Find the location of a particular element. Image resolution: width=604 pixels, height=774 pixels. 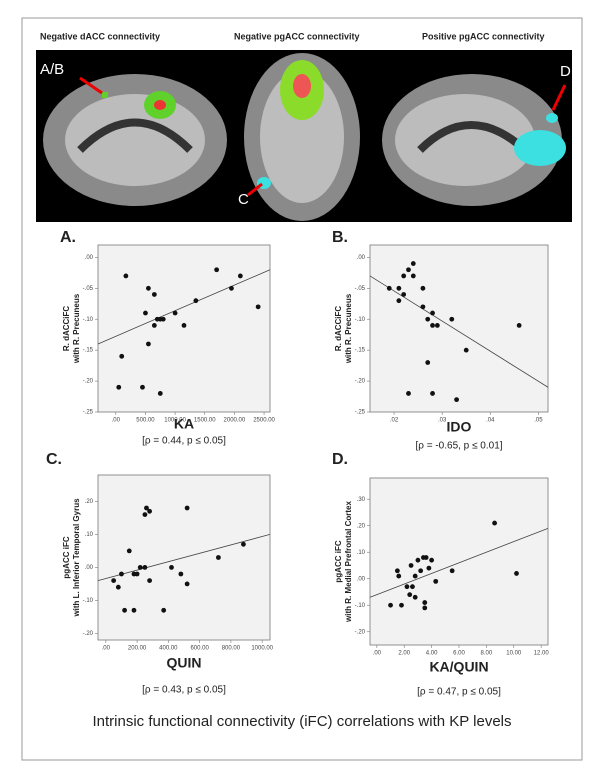

x-tick-label: 200.00 is located at coordinates (137, 649).